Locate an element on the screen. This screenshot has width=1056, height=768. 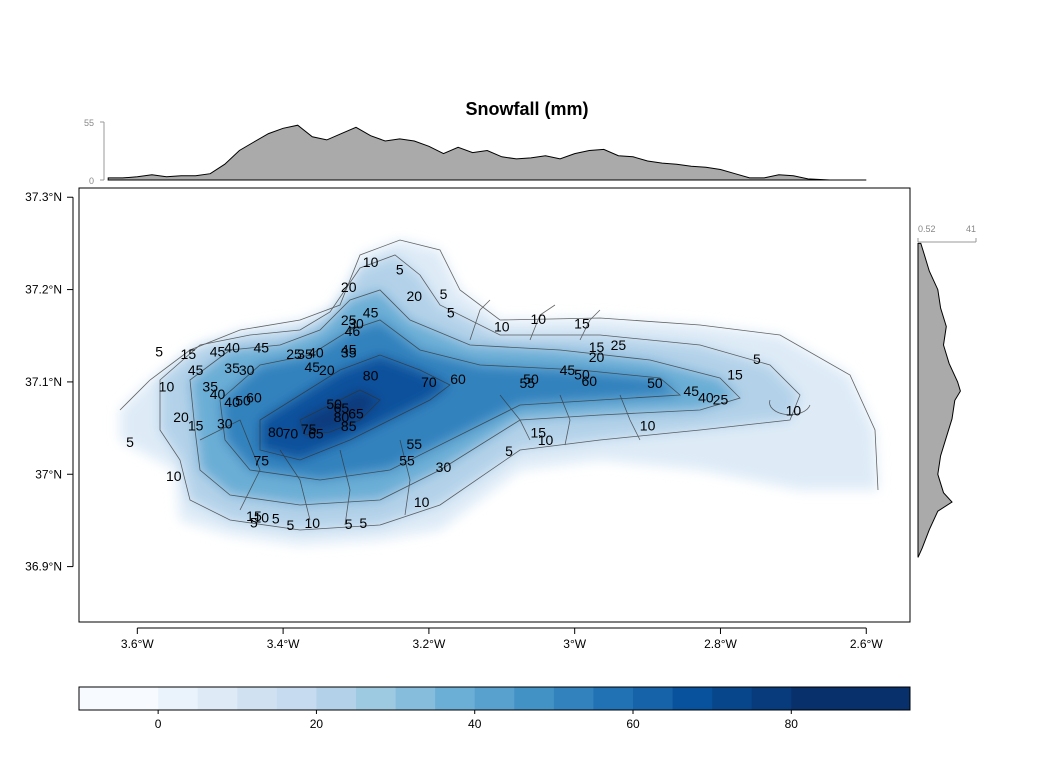
colorbar-tick-label: 80 is located at coordinates (792, 724).